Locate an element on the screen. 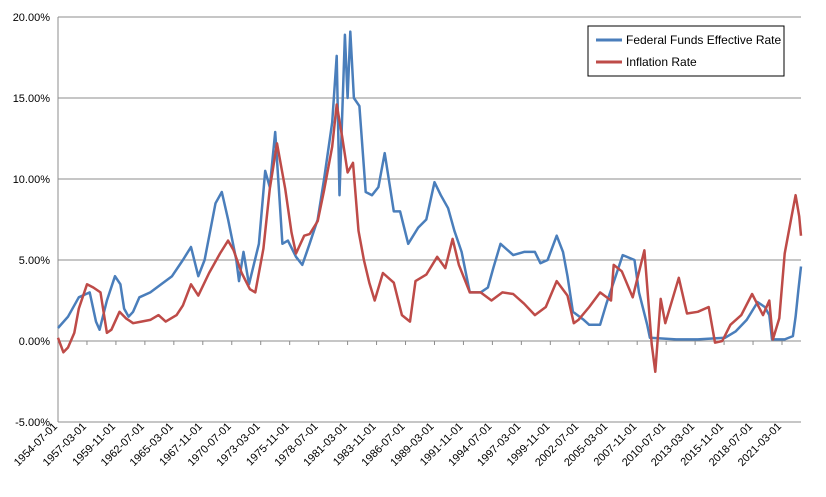  y-tick-label: 10.00% is located at coordinates (32, 180).